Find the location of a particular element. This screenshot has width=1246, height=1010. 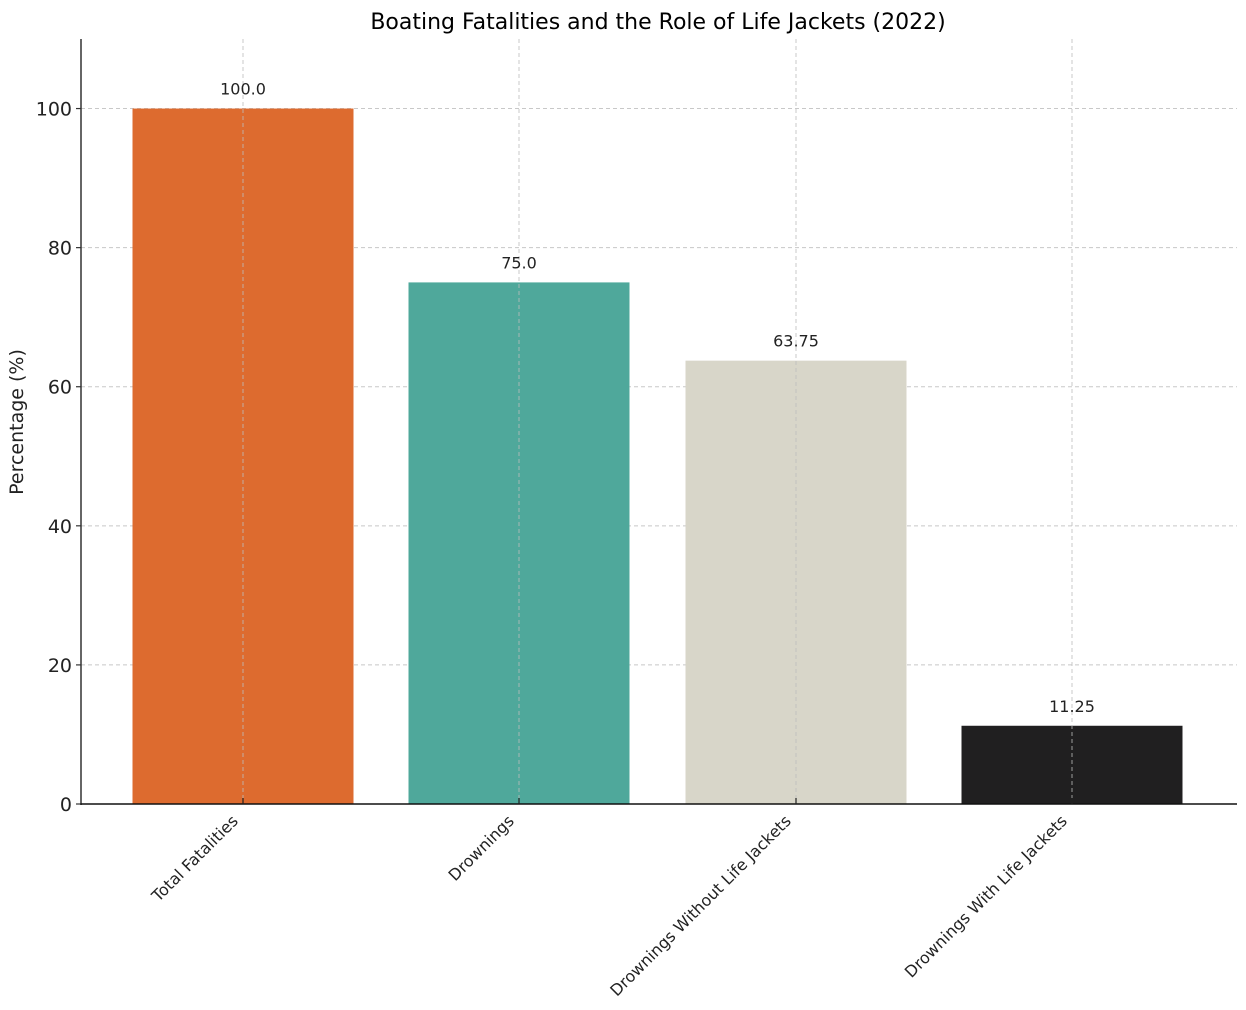

x-tick-label: Drownings With Life Jackets is located at coordinates (986, 896).